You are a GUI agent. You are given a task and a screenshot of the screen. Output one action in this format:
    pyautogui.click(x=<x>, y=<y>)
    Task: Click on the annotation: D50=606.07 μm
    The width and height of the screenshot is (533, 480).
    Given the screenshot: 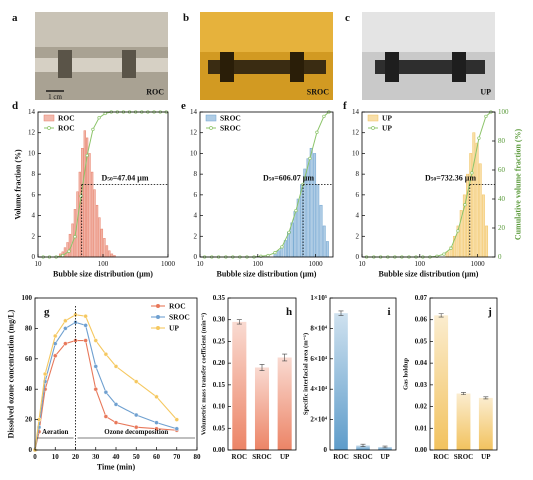 What is the action you would take?
    pyautogui.click(x=288, y=178)
    